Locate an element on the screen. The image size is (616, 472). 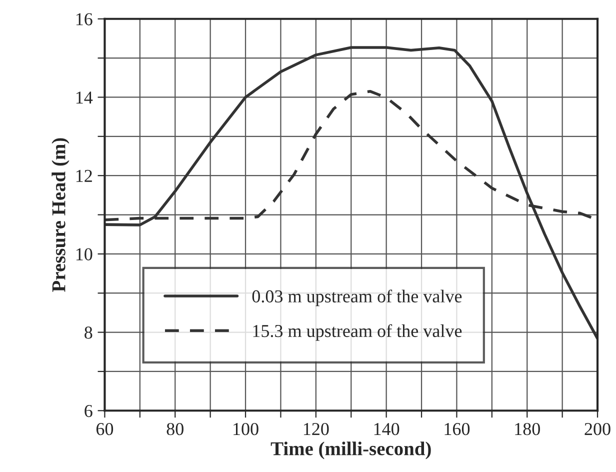
y-tick-label: 6 is located at coordinates (88, 411).